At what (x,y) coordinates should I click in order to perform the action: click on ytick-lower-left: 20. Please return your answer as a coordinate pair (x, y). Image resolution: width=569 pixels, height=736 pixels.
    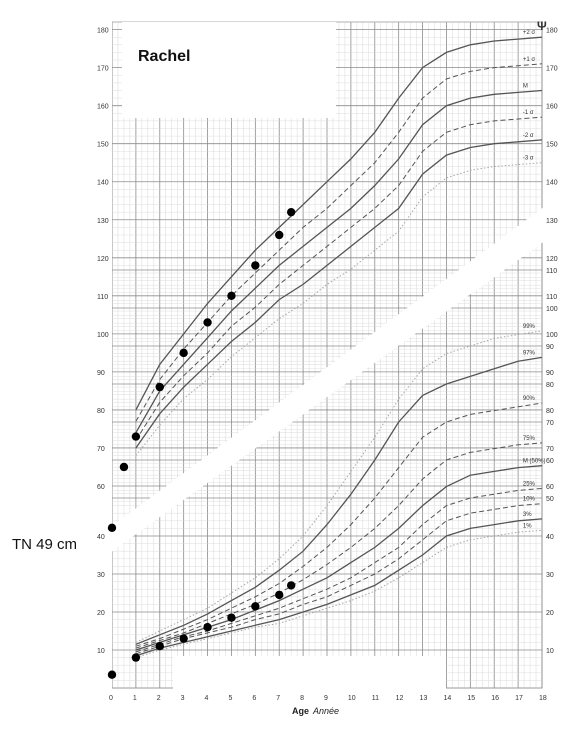
    Looking at the image, I should click on (101, 613).